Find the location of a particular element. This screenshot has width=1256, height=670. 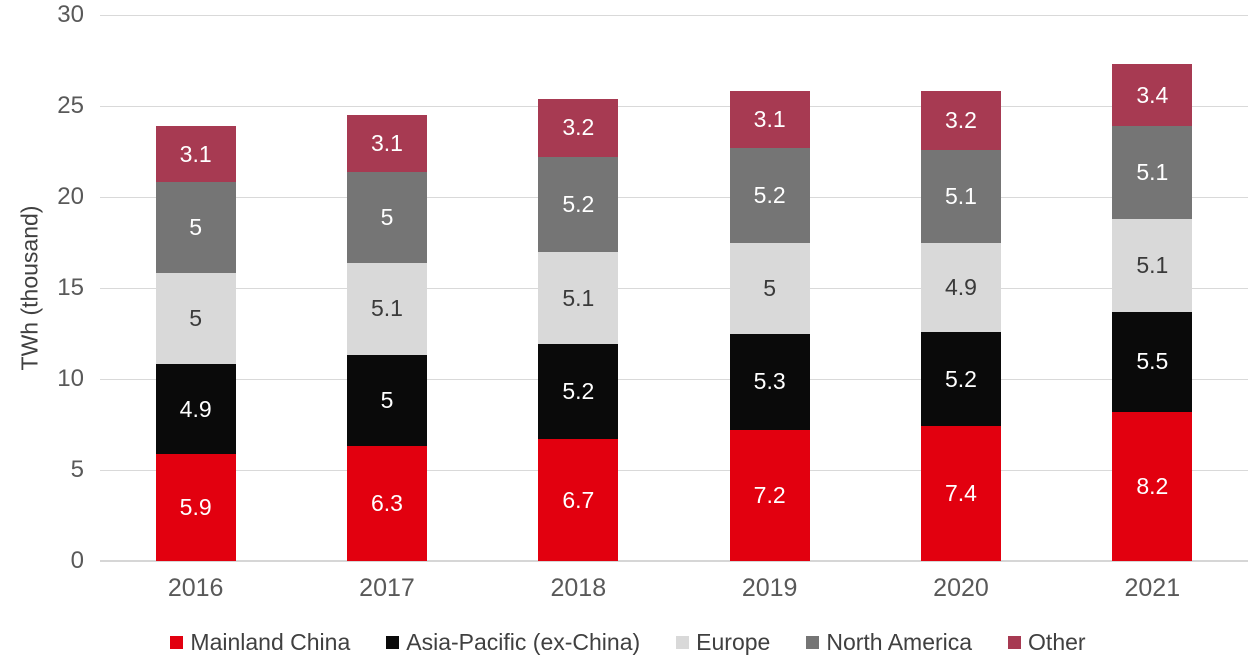

y-tick-label: 0 is located at coordinates (77, 560).